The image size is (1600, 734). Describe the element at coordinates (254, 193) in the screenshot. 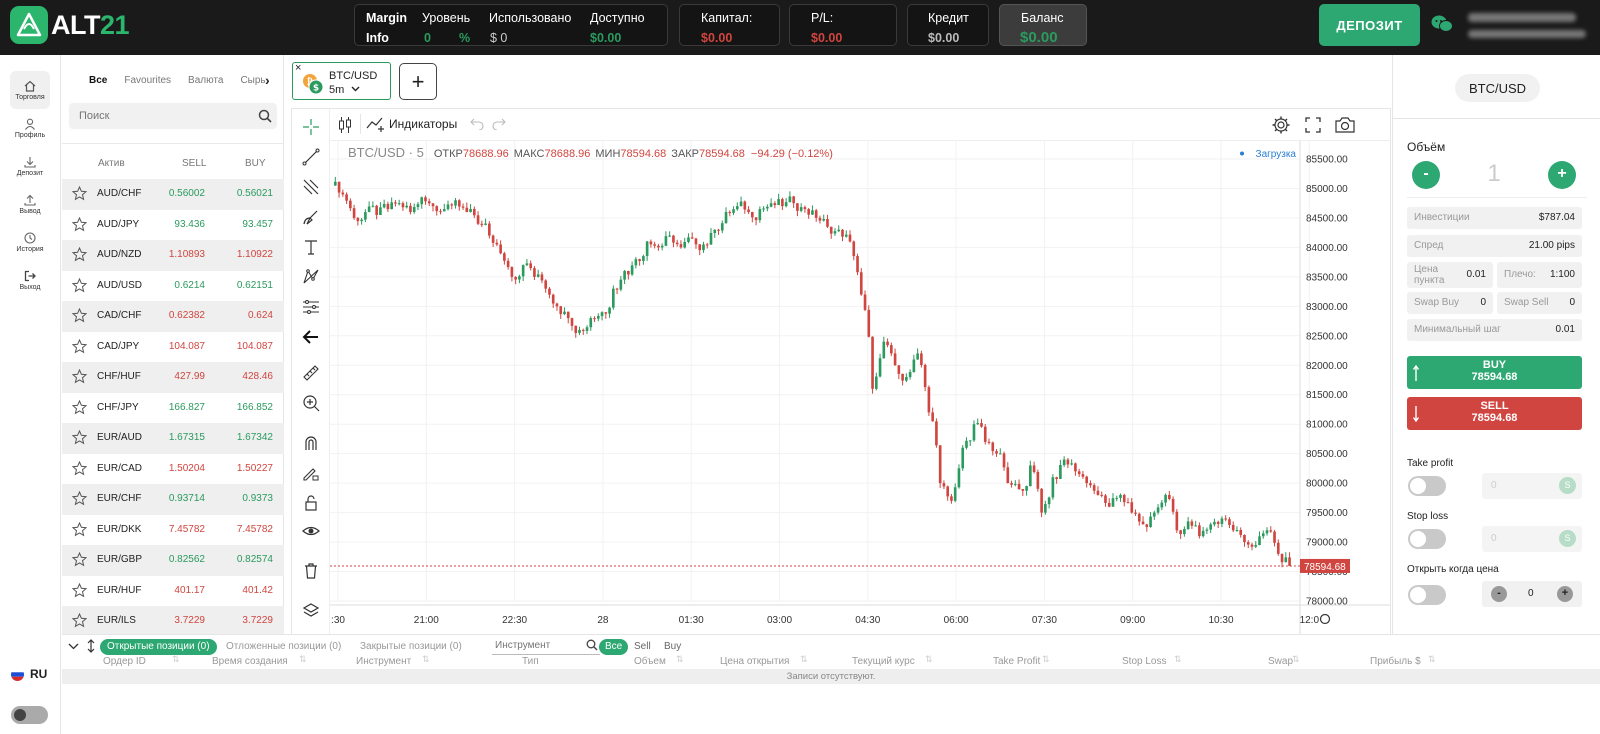

I see `market-buy-price: 0.56021` at that location.